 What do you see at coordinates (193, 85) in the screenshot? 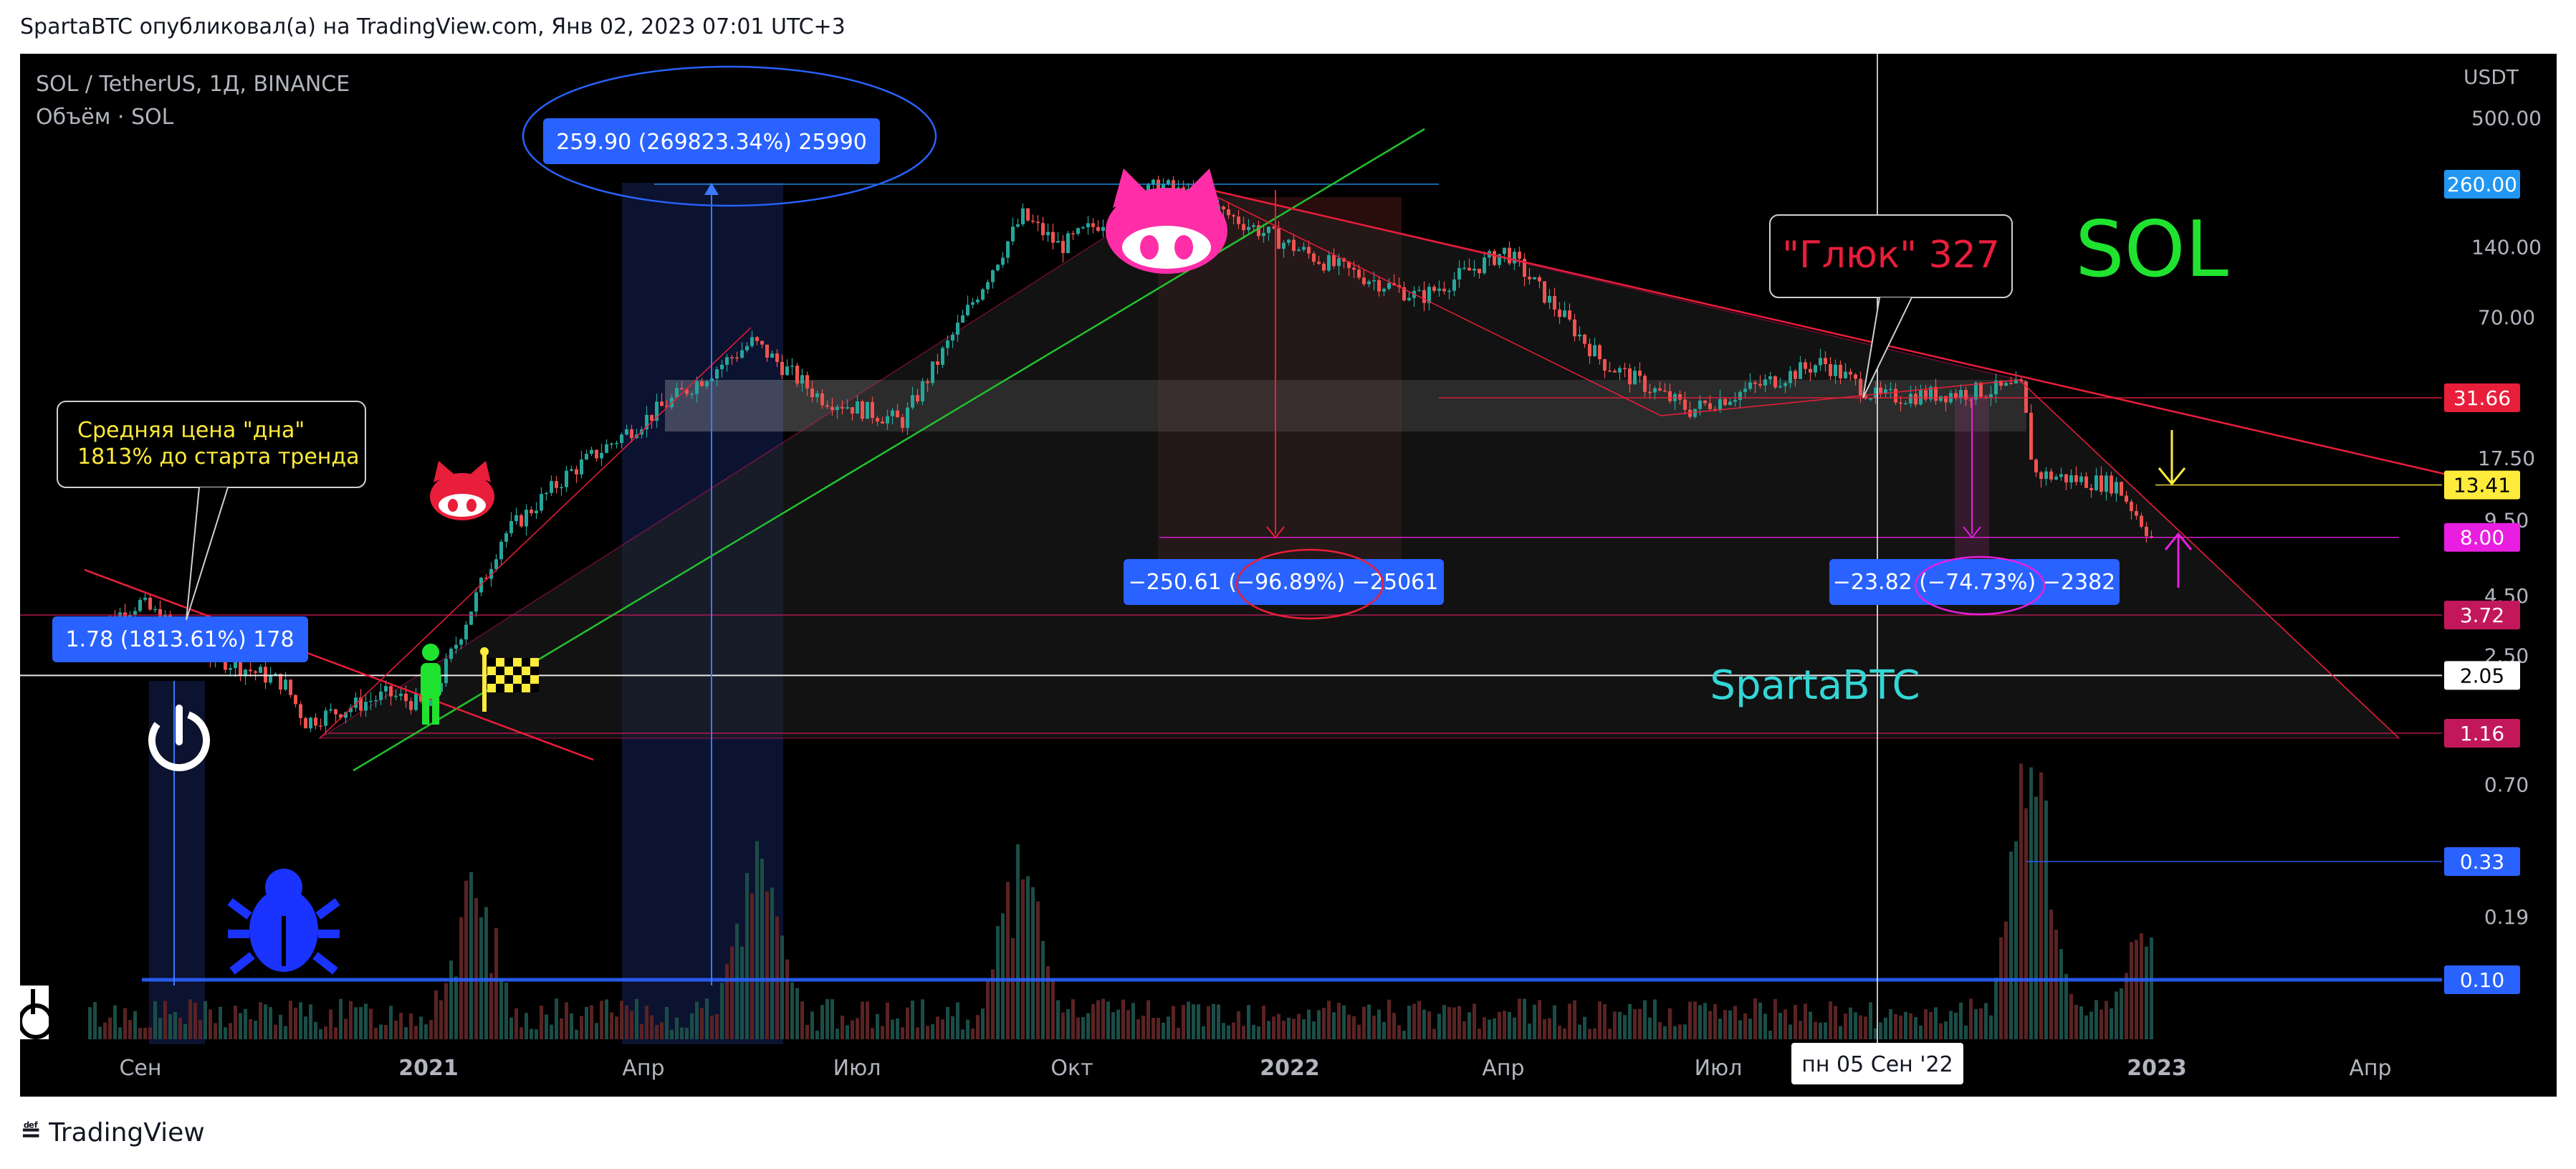
I see `symbol-legend: SOL / TetherUS, 1Д, BINANCE` at bounding box center [193, 85].